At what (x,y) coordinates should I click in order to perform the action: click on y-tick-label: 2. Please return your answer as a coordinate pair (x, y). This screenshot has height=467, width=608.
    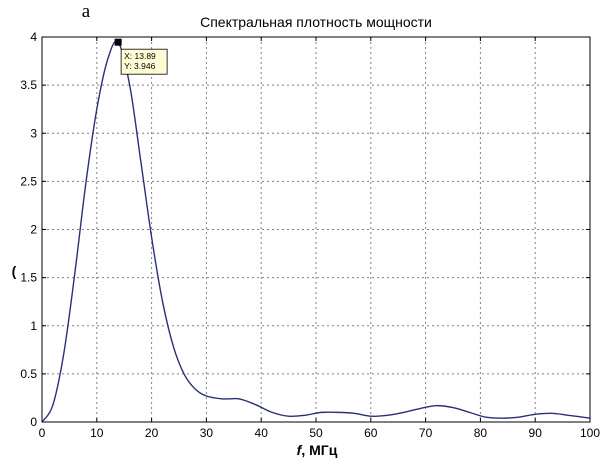
    Looking at the image, I should click on (33, 230).